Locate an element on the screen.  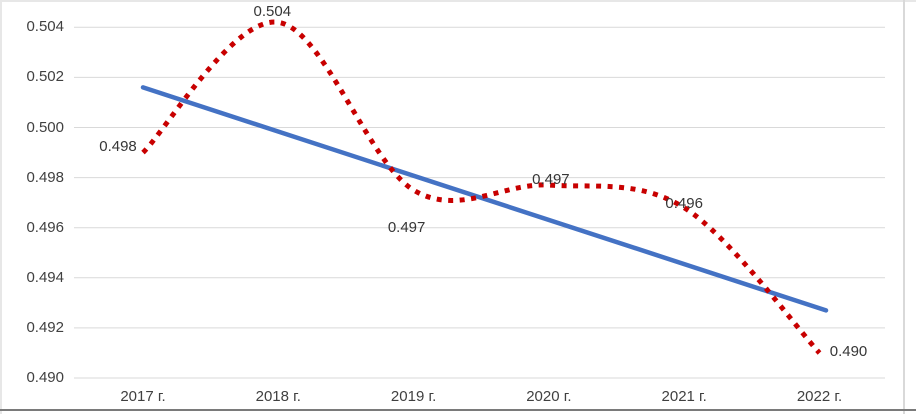
y-axis-tick-label: 0.496 is located at coordinates (45, 227).